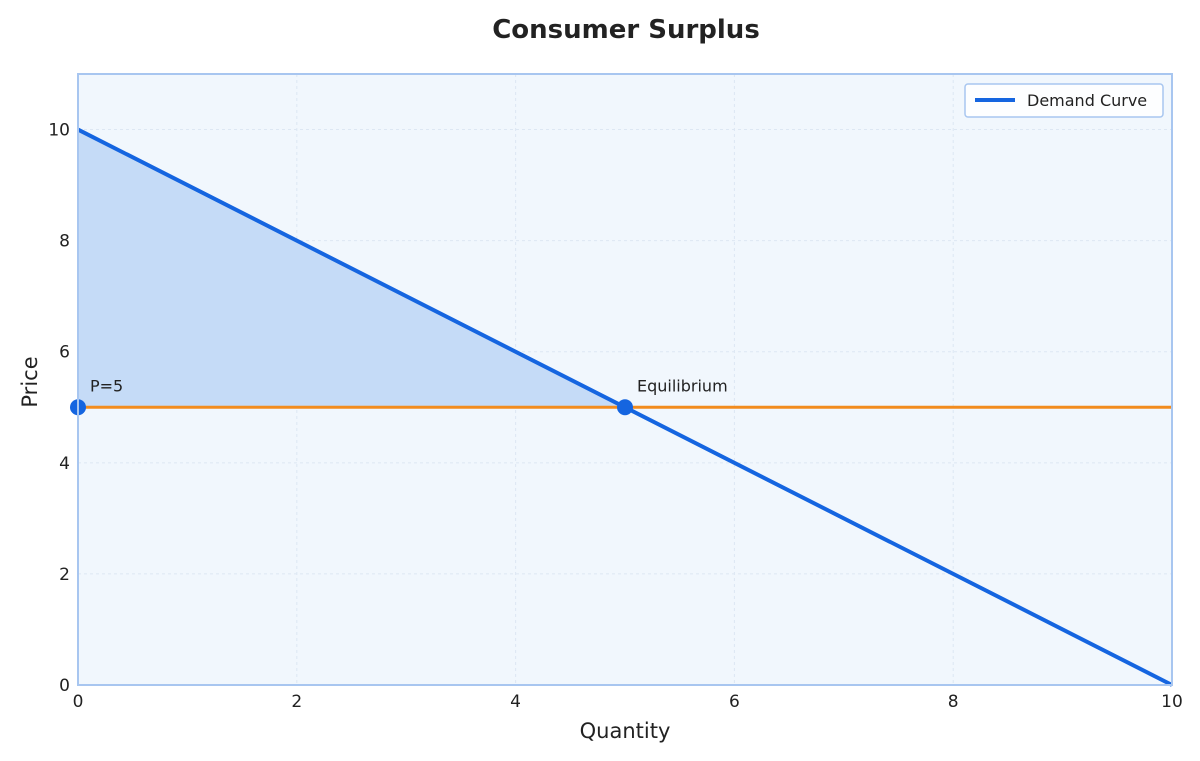 This screenshot has height=761, width=1200. I want to click on annotated-points: P=5 Equilibrium, so click(399, 396).